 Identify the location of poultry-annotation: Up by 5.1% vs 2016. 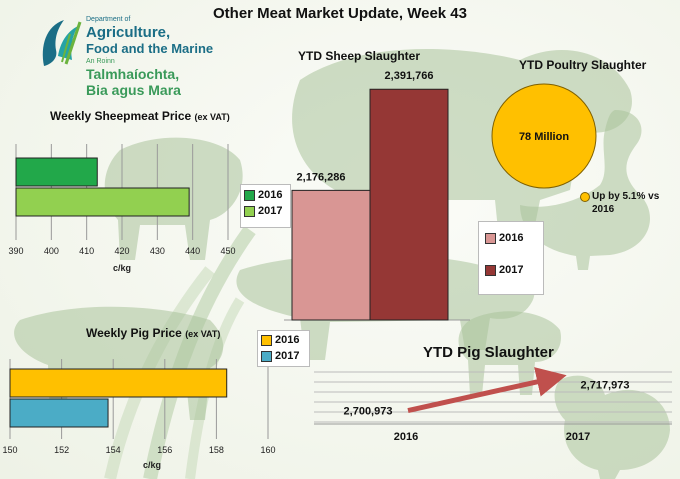
(626, 203).